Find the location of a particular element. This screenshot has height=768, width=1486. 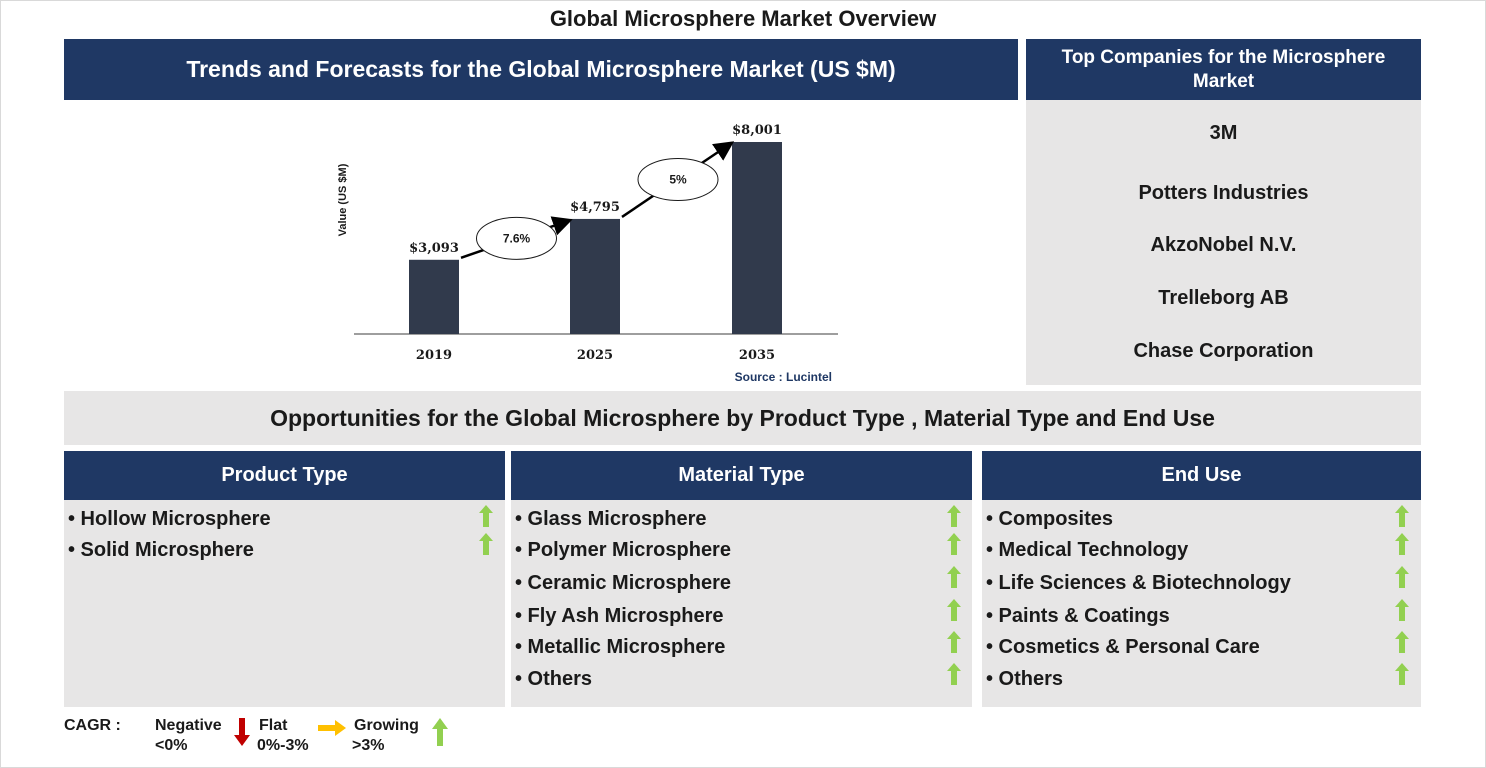

page-title: Global Microsphere Market Overview is located at coordinates (743, 18).